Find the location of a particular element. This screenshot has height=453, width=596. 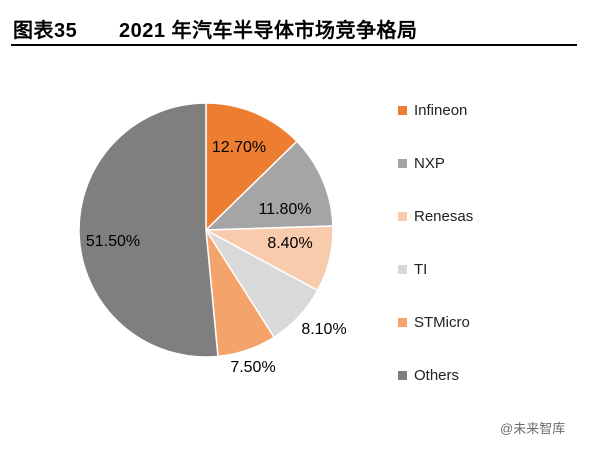

pie-slice-infineon is located at coordinates (251, 167).